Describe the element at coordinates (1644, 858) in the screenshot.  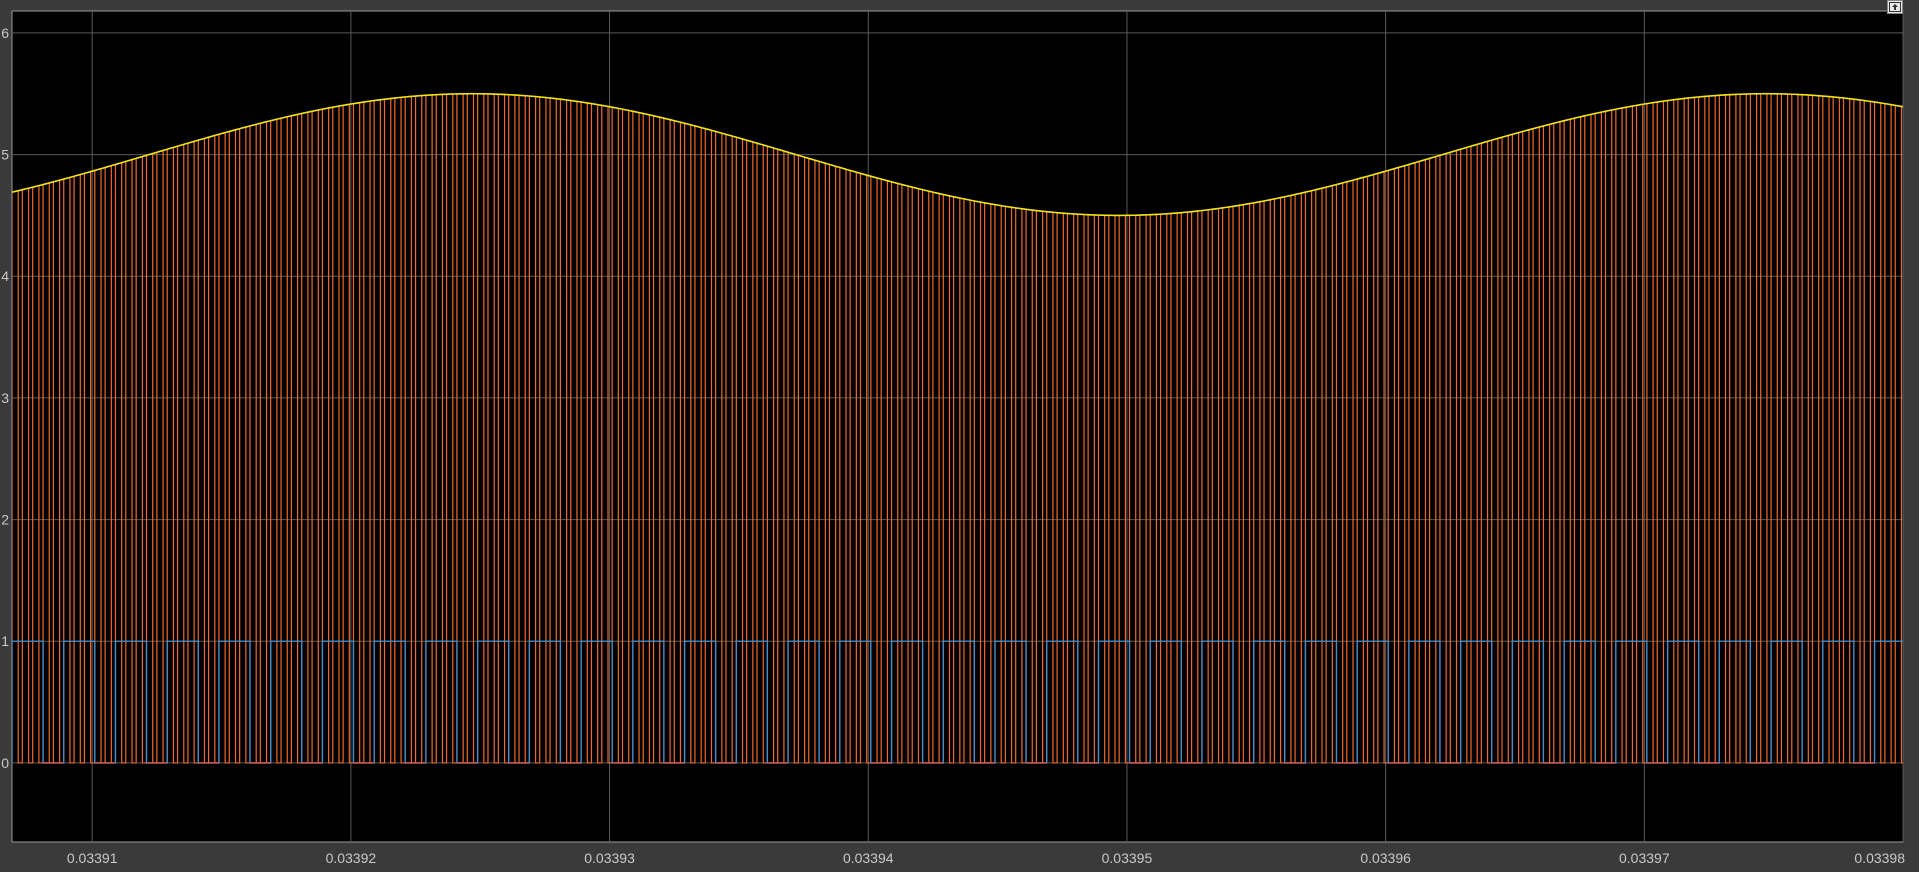
I see `x-tick-label: 0.03397` at that location.